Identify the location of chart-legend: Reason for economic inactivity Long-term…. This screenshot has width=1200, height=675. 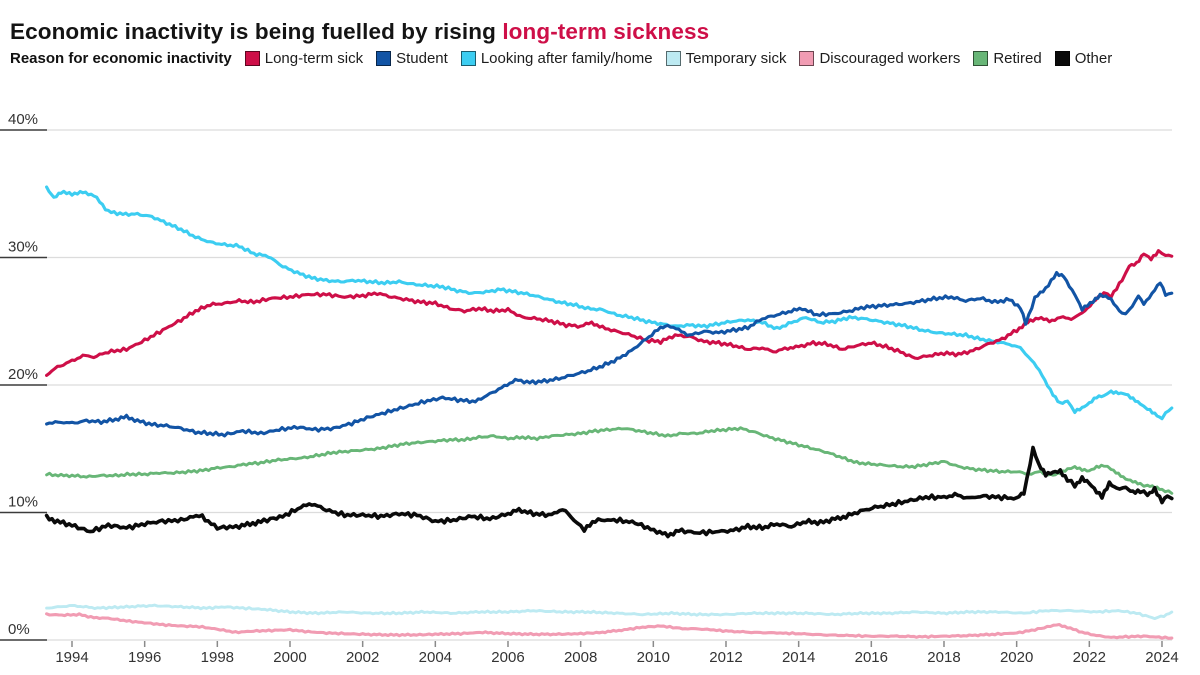
(594, 58).